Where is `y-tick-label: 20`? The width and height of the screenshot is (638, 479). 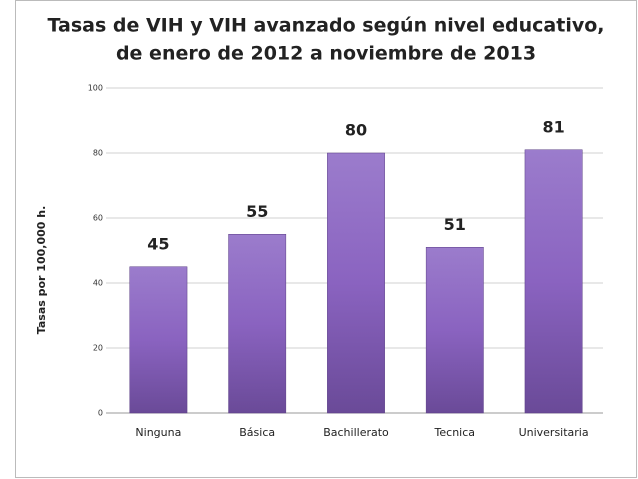
y-tick-label: 20 is located at coordinates (98, 348).